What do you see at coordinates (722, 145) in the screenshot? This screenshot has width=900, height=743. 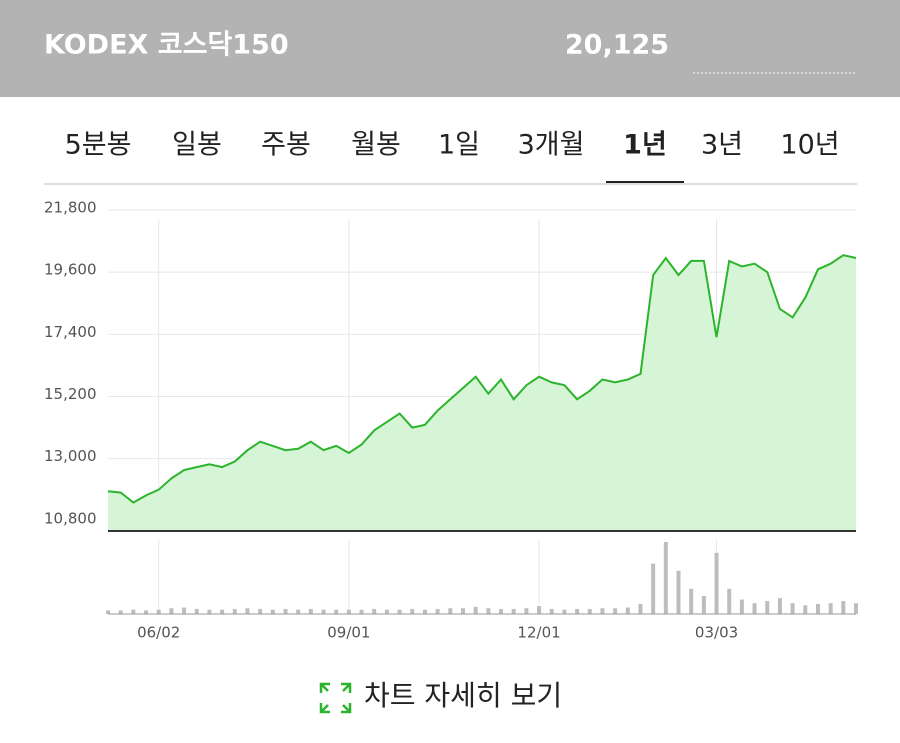 I see `tab: 3년` at bounding box center [722, 145].